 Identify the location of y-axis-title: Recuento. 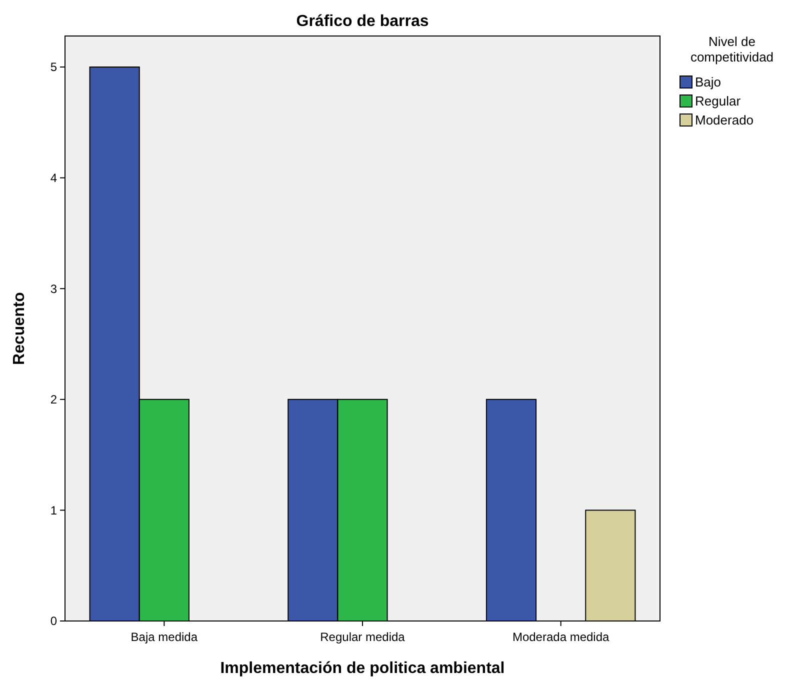
(19, 328).